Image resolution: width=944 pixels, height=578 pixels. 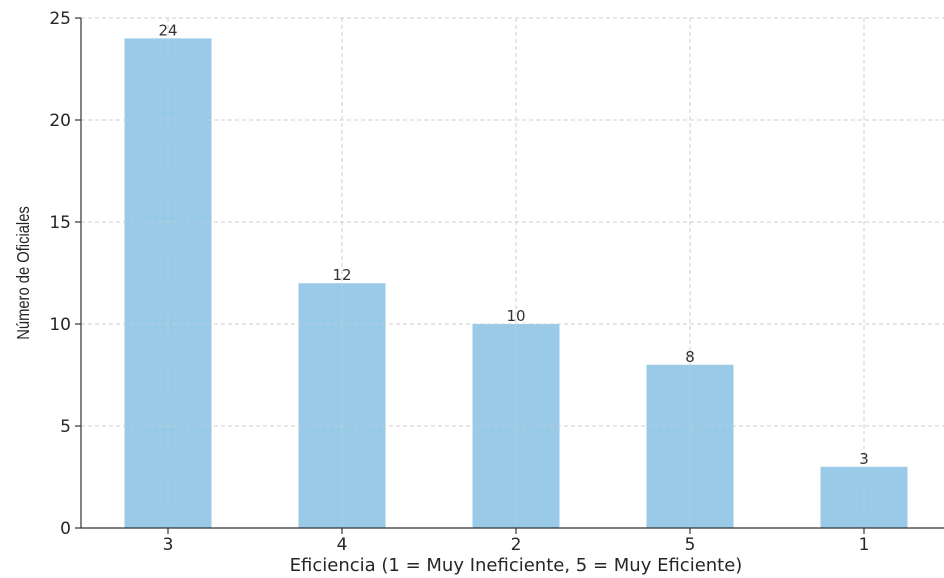 What do you see at coordinates (690, 357) in the screenshot?
I see `bar-value-label: 8` at bounding box center [690, 357].